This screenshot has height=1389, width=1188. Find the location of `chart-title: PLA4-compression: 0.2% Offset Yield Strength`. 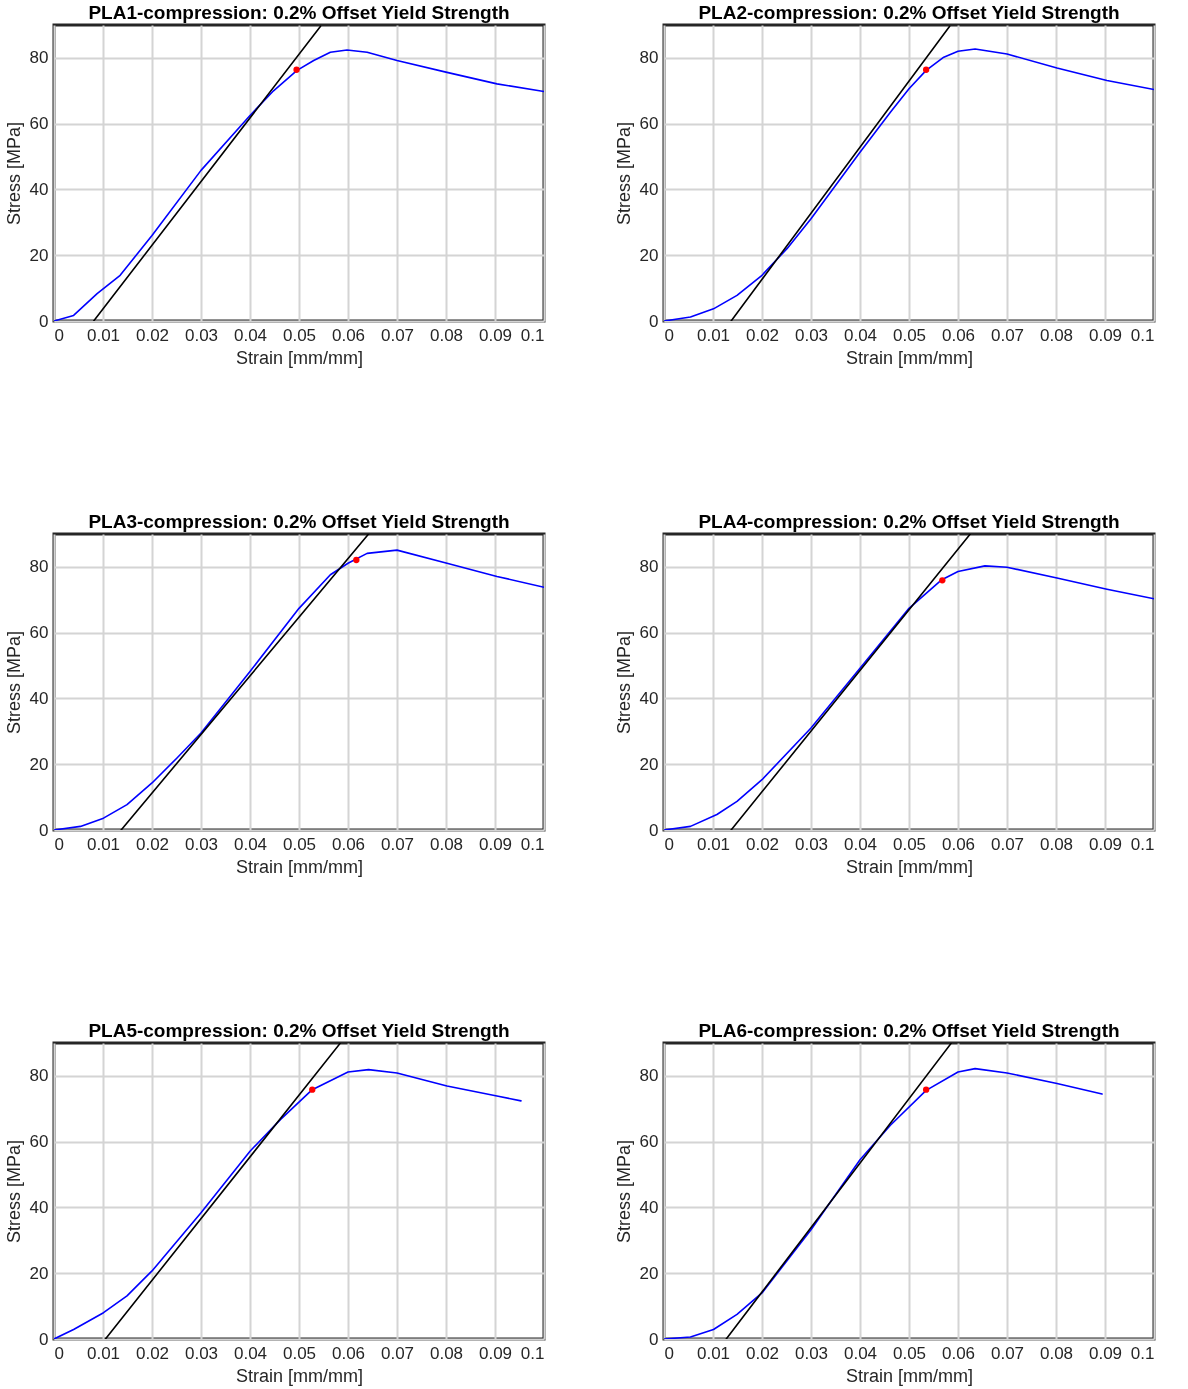

chart-title: PLA4-compression: 0.2% Offset Yield Strength is located at coordinates (909, 521).